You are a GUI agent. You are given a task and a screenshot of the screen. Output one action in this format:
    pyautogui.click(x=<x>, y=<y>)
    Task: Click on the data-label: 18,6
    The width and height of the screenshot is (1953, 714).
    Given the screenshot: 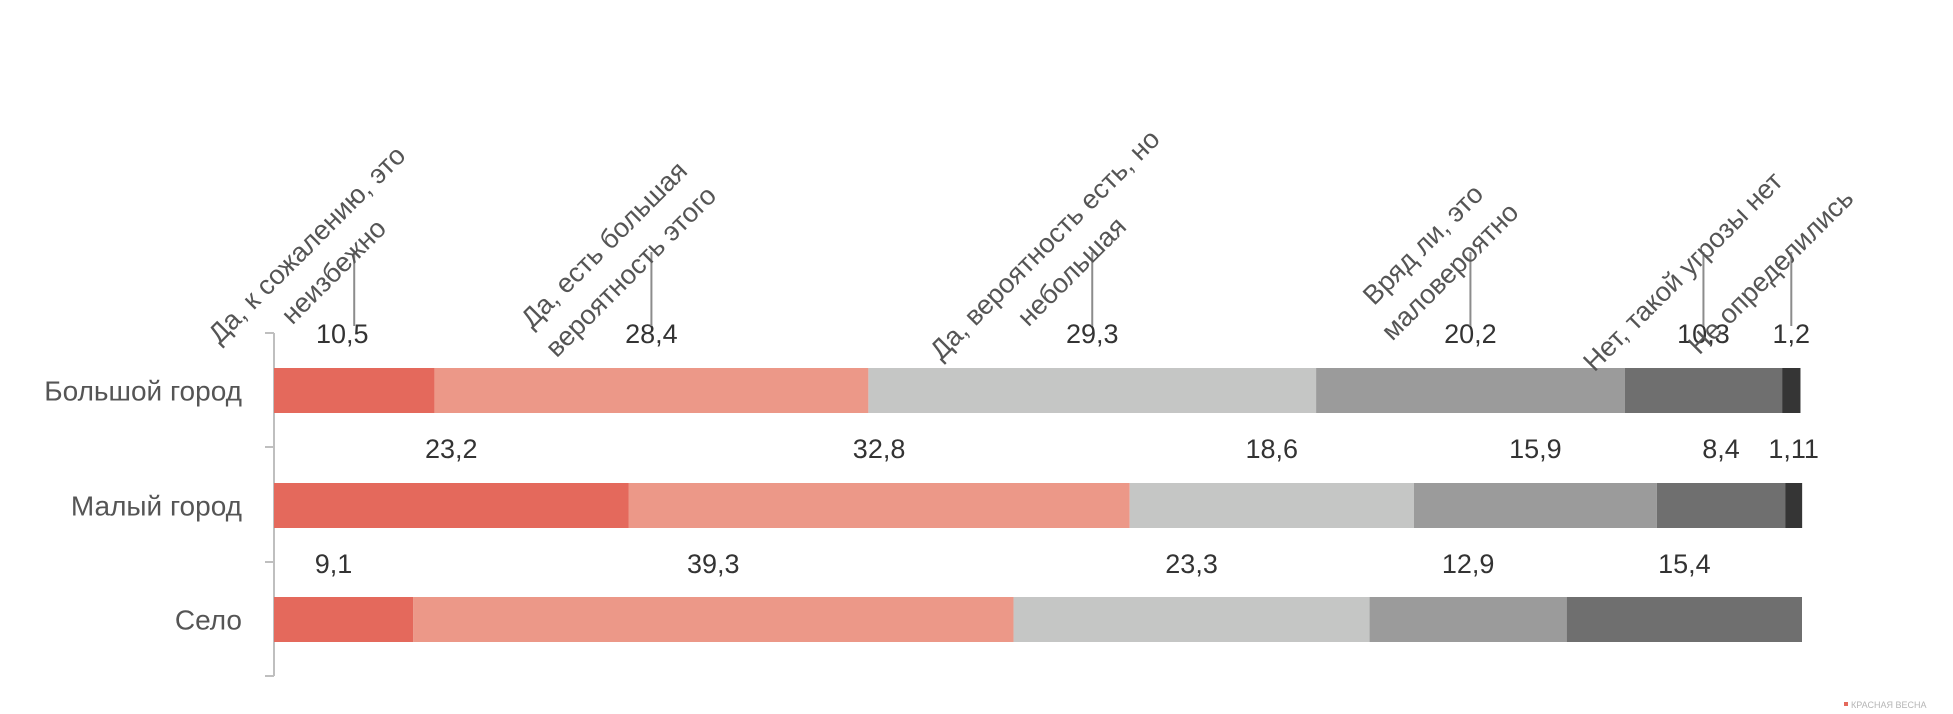 What is the action you would take?
    pyautogui.click(x=1272, y=449)
    